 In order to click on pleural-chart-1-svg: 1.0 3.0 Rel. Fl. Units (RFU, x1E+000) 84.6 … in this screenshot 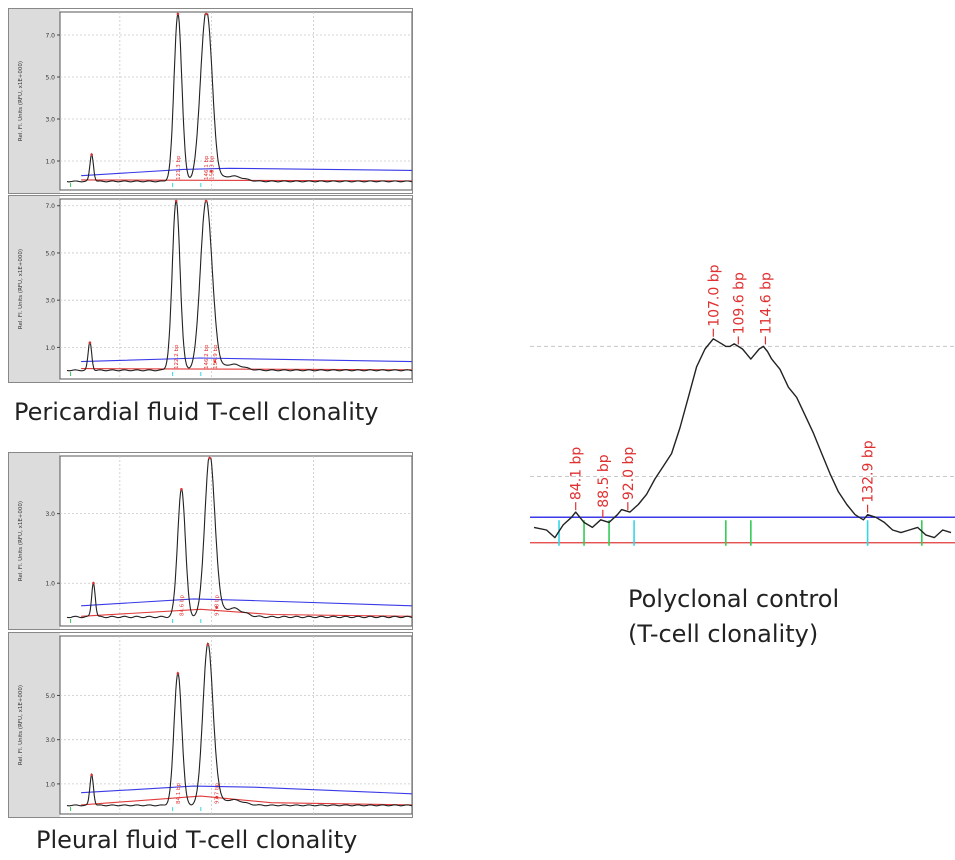, I will do `click(210, 541)`.